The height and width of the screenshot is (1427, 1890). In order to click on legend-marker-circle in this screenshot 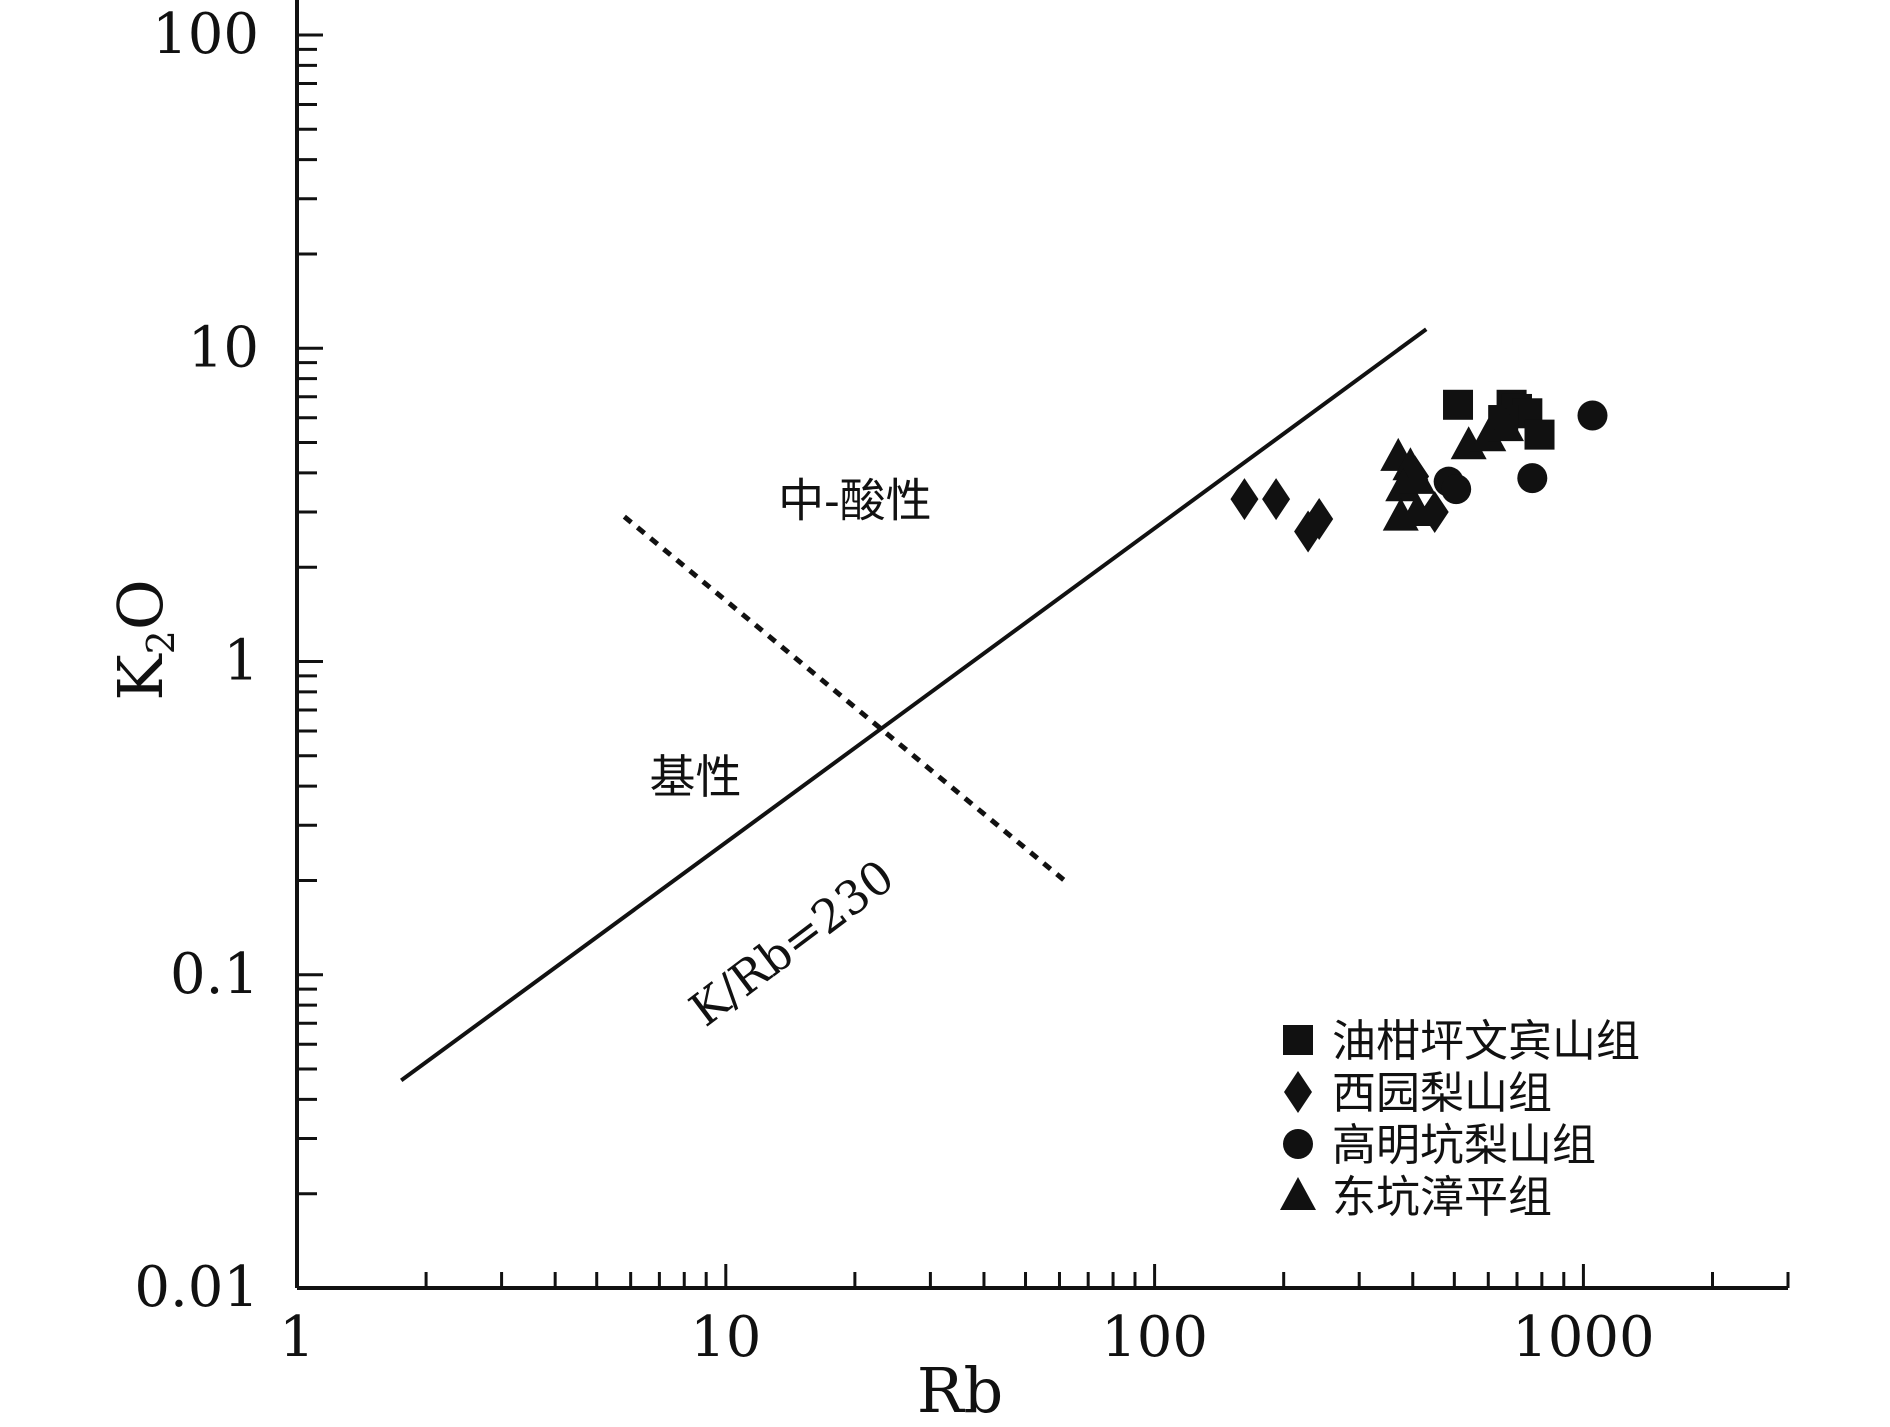, I will do `click(1298, 1144)`.